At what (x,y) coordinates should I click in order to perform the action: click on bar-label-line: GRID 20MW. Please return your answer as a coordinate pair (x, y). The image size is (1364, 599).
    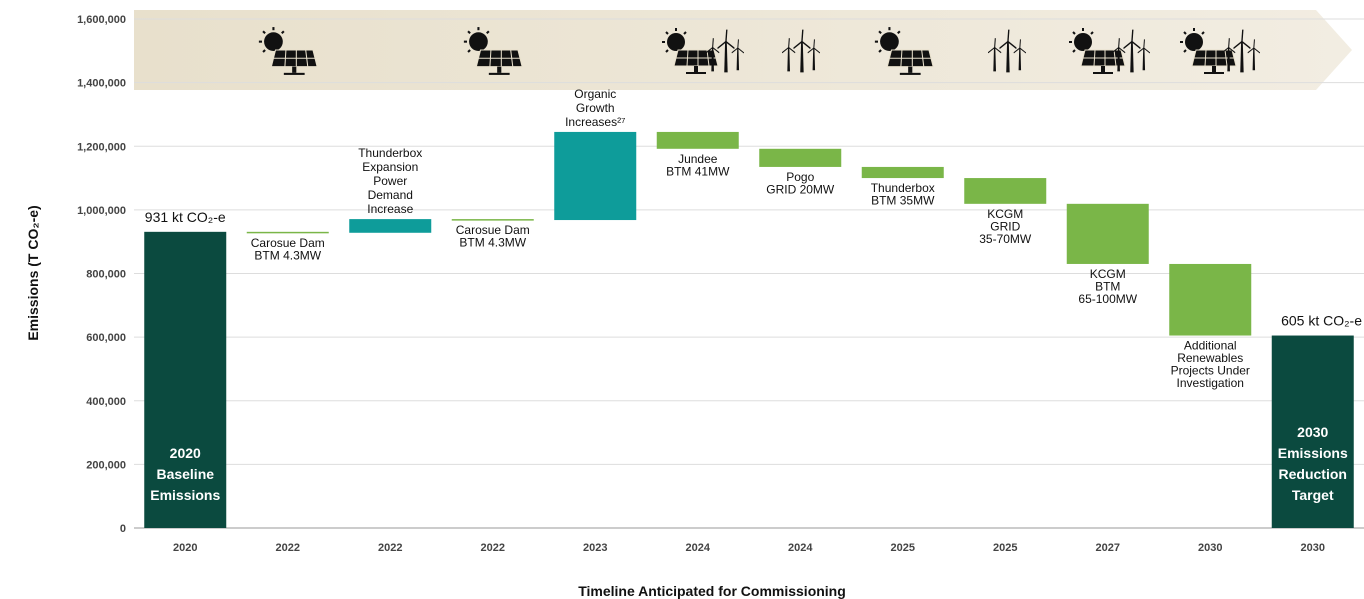
    Looking at the image, I should click on (800, 189).